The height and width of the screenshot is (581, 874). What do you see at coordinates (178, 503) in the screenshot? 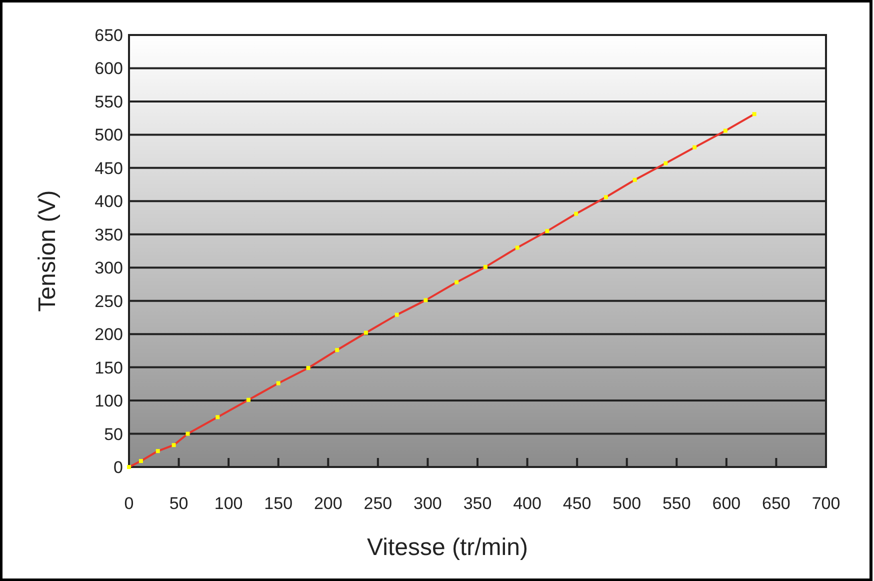
I see `x-tick-label: 50` at bounding box center [178, 503].